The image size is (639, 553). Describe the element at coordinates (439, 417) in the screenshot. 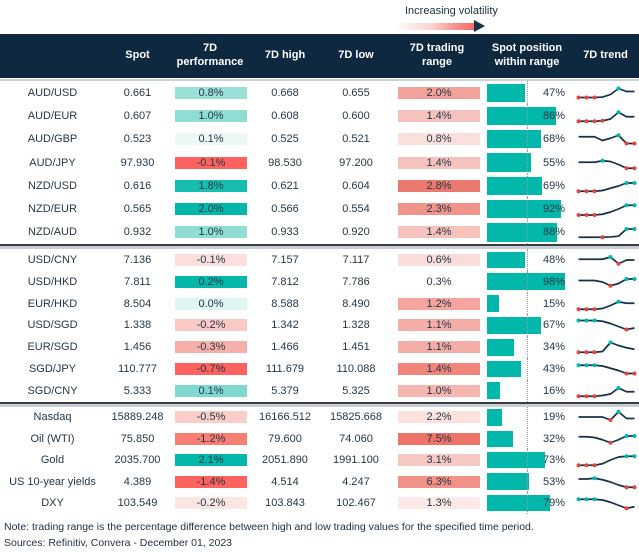

I see `trading-range-cell: 2.2%` at that location.